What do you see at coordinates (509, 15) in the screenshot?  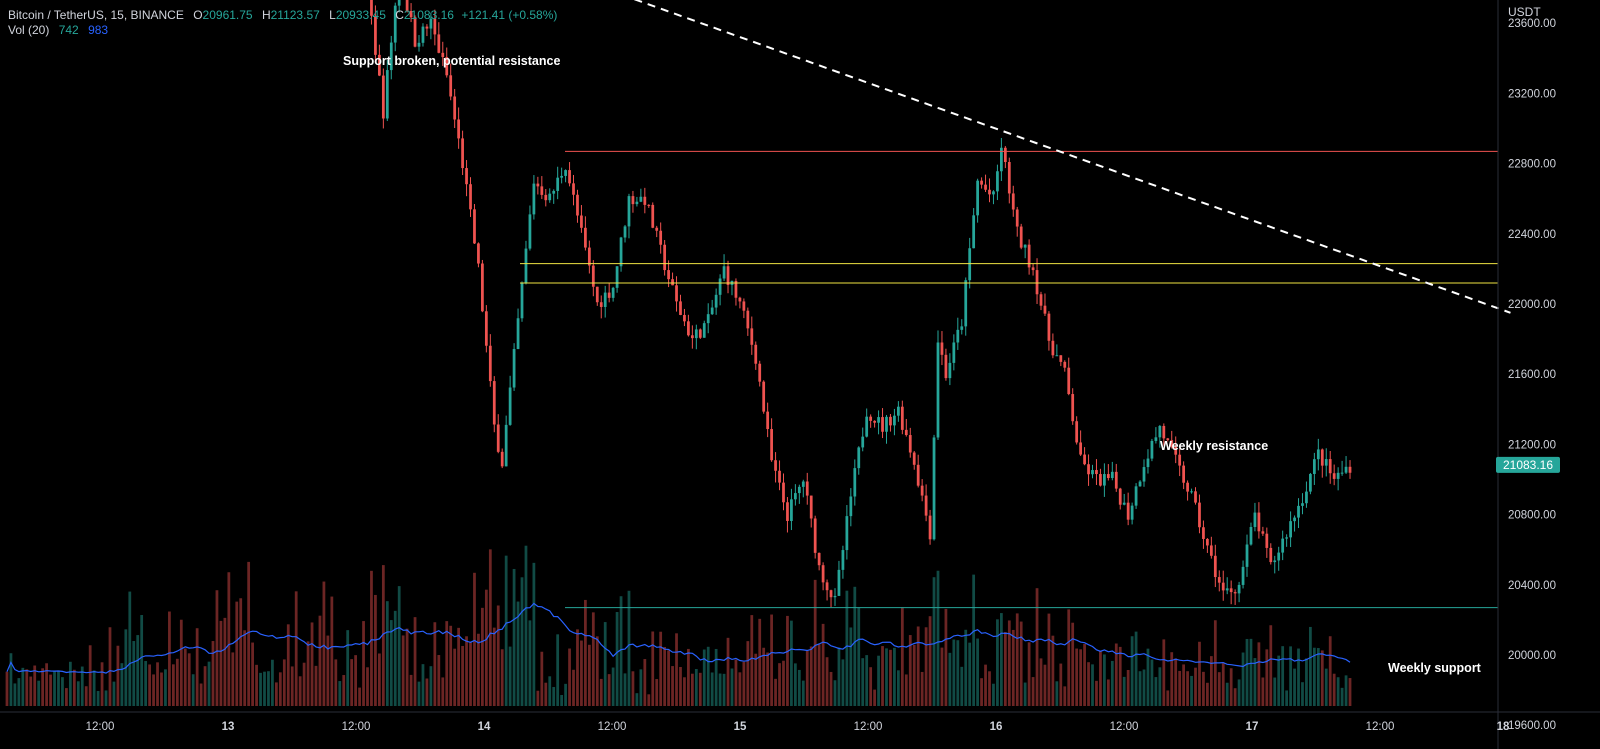 I see `change-value: +121.41 (+0.58%)` at bounding box center [509, 15].